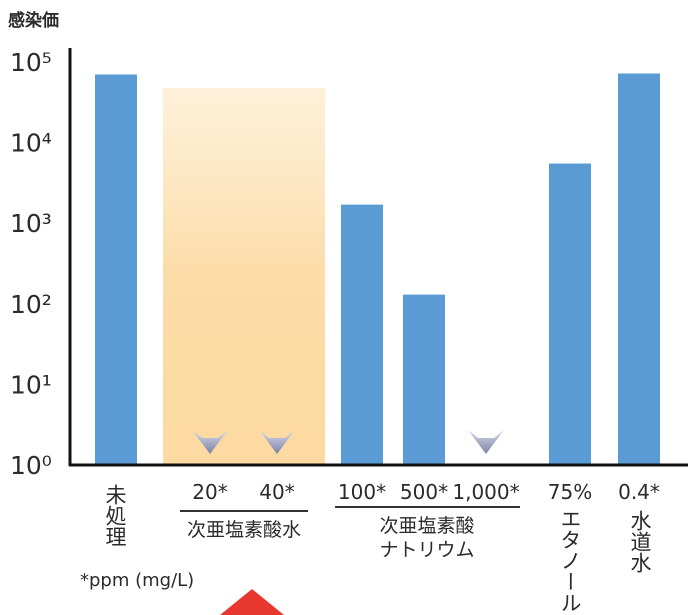 The width and height of the screenshot is (688, 615). Describe the element at coordinates (31, 143) in the screenshot. I see `y-tick-label-4: 10⁴` at that location.